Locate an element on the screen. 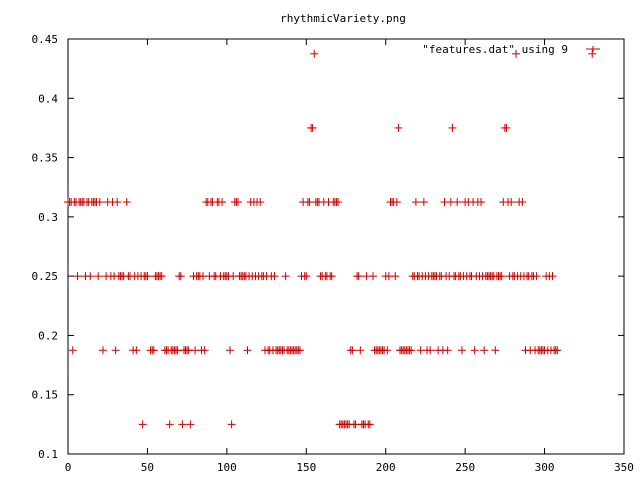  x-tick-label: 0 is located at coordinates (68, 467).